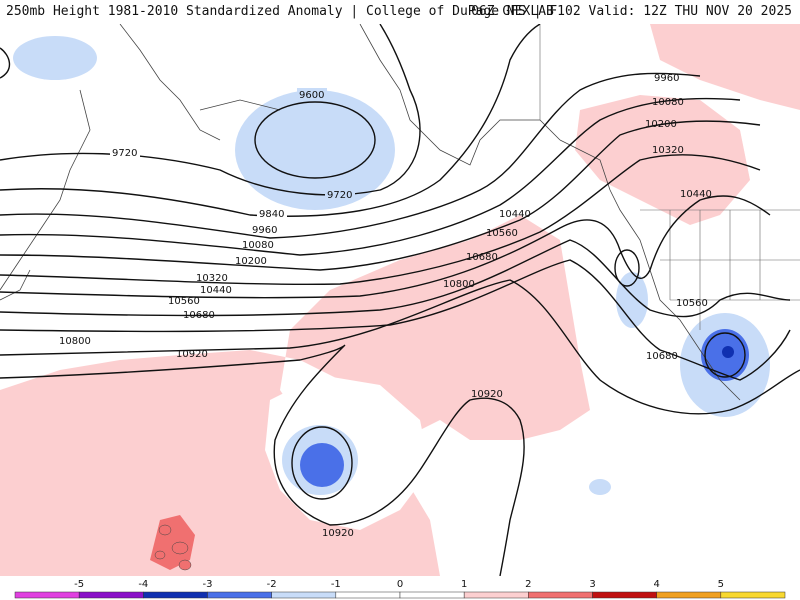 The image size is (800, 600). I want to click on colorbar-tick-label: 1, so click(464, 584).